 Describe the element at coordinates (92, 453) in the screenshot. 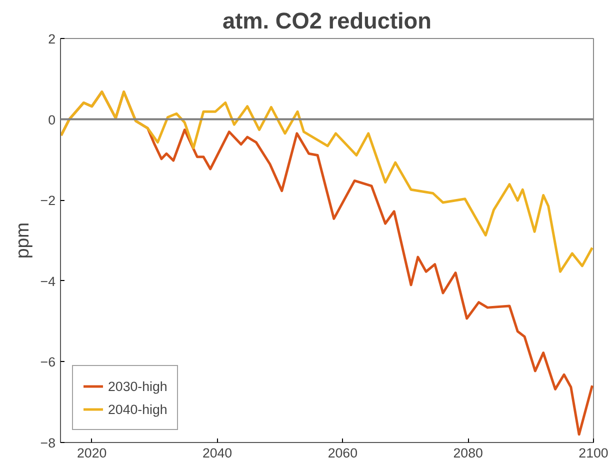

I see `x-tick-label: 2020` at that location.